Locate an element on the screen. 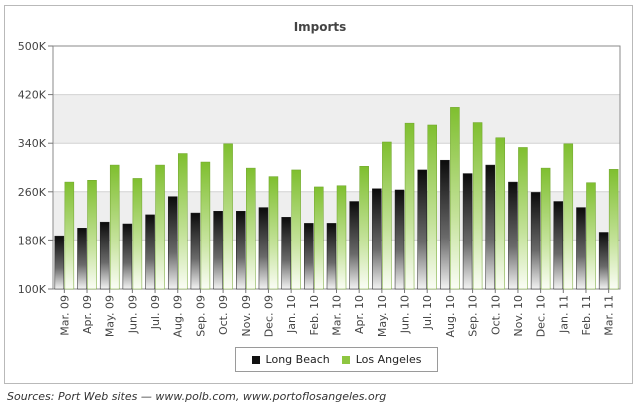  x-tick-label: Jun. 09 is located at coordinates (132, 314).